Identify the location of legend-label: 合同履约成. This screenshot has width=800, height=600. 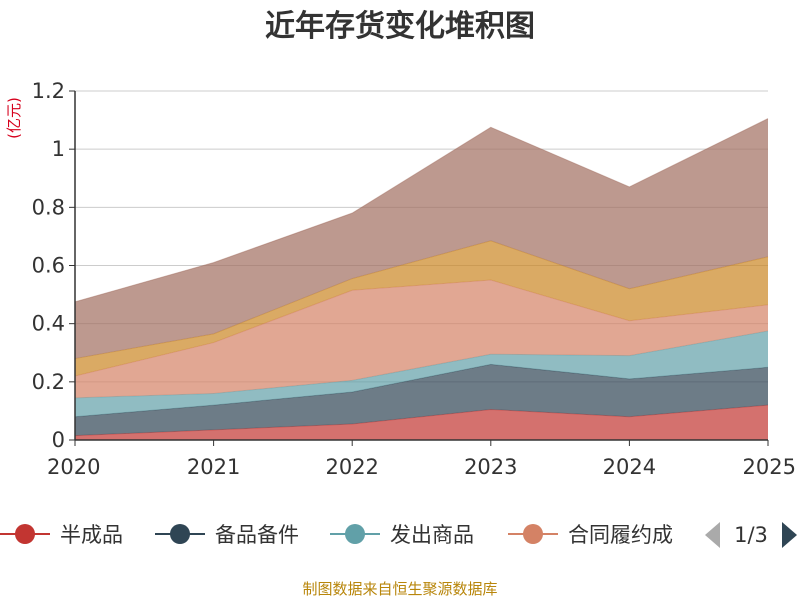
(620, 535).